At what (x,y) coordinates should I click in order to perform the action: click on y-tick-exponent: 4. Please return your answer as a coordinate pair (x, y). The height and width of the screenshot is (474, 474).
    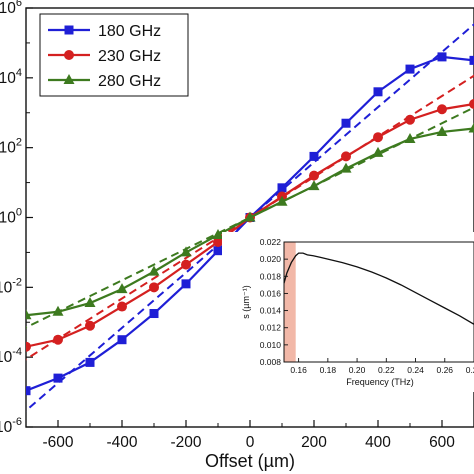
    Looking at the image, I should click on (19, 73).